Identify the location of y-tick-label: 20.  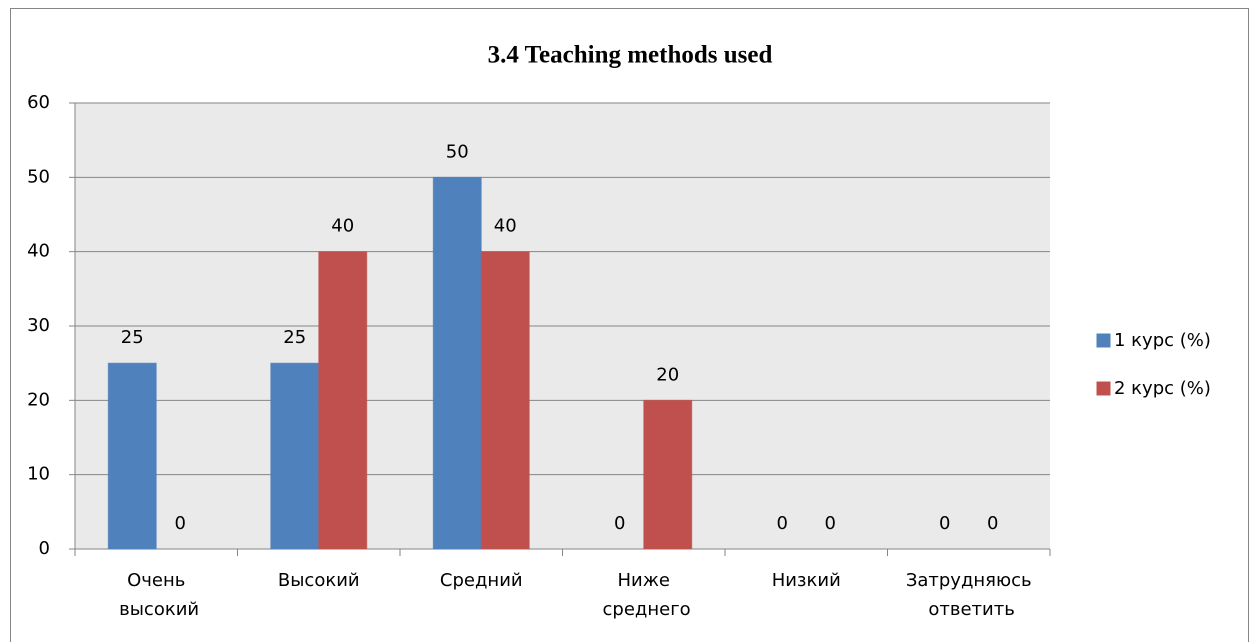
(38, 399).